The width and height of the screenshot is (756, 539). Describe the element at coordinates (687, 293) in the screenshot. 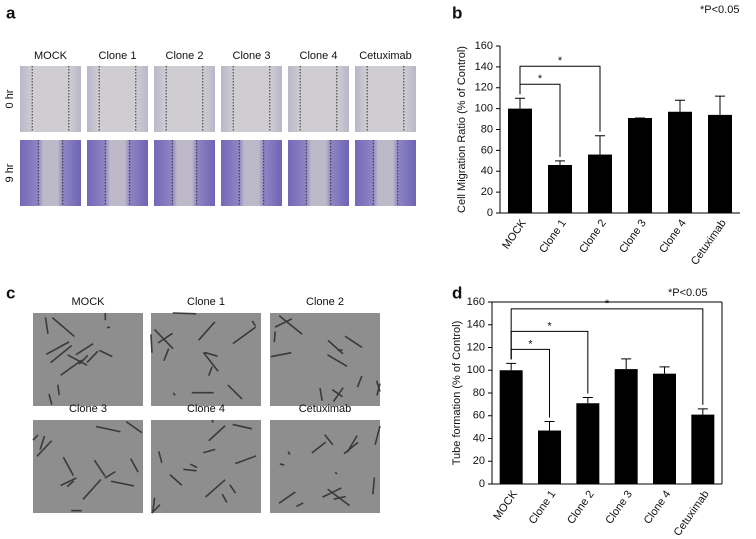

I see `annotation: *P<0.05` at that location.